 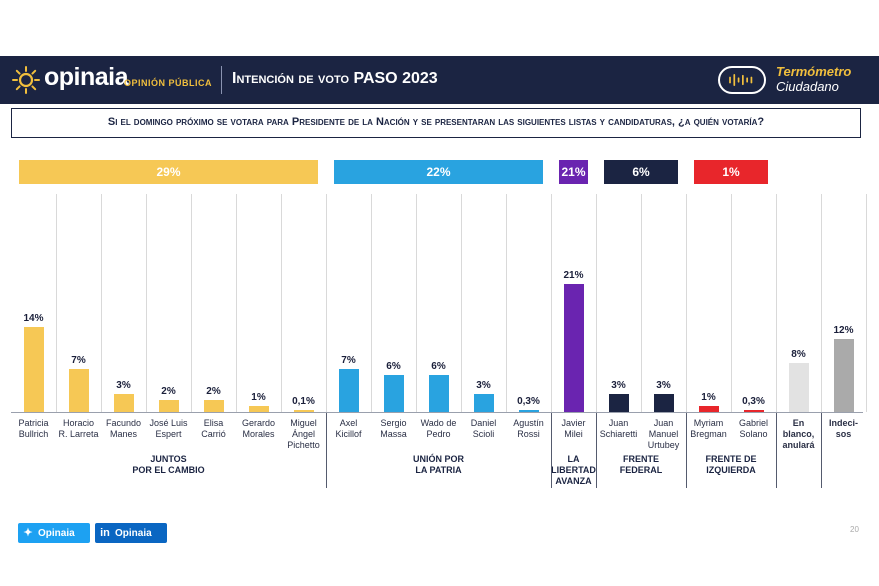 I want to click on candidate-name: Wado de Pedro, so click(x=439, y=429).